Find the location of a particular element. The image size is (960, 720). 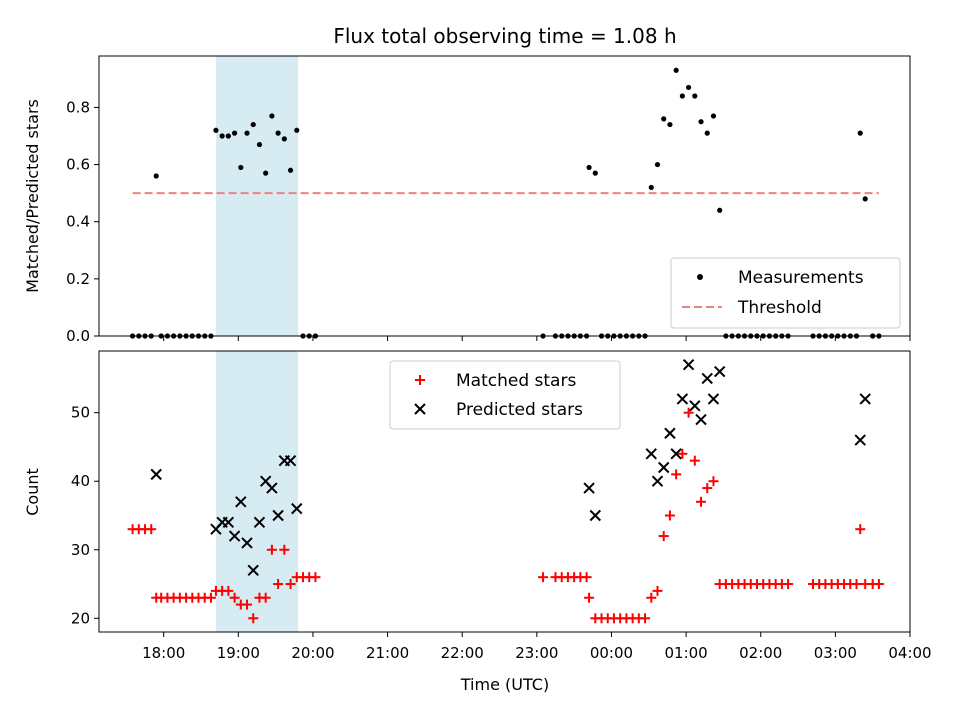

top-y-axis-label: Matched/Predicted stars is located at coordinates (32, 196).